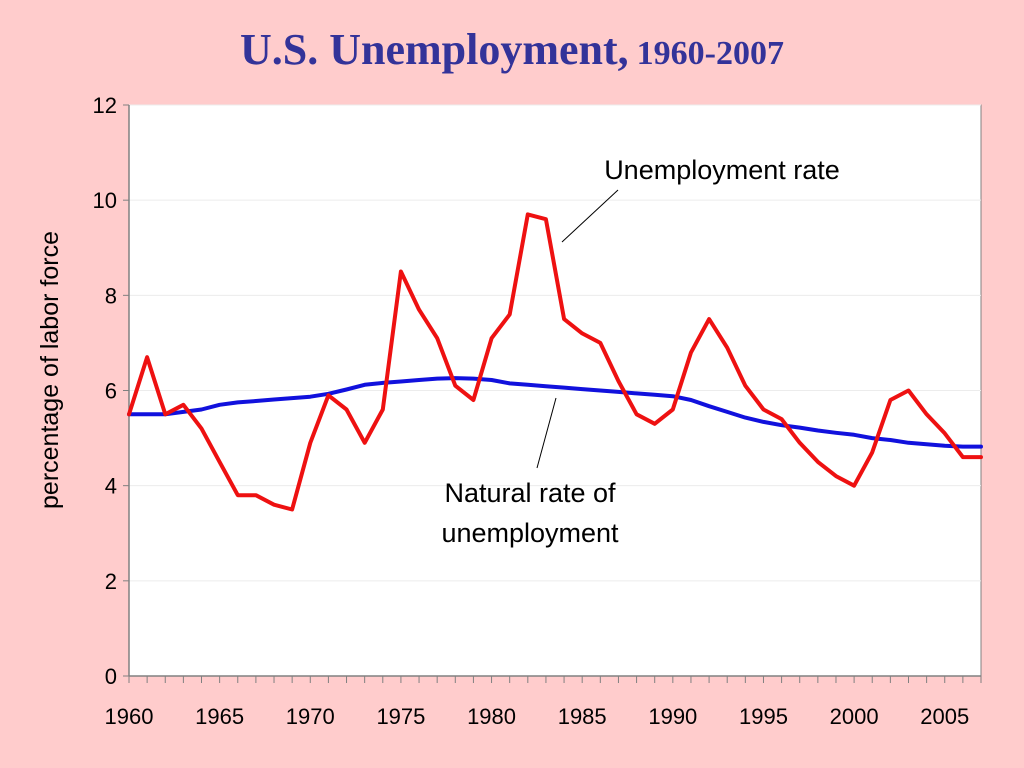 Image resolution: width=1024 pixels, height=768 pixels. I want to click on x-tick-label-1980: 1980, so click(491, 716).